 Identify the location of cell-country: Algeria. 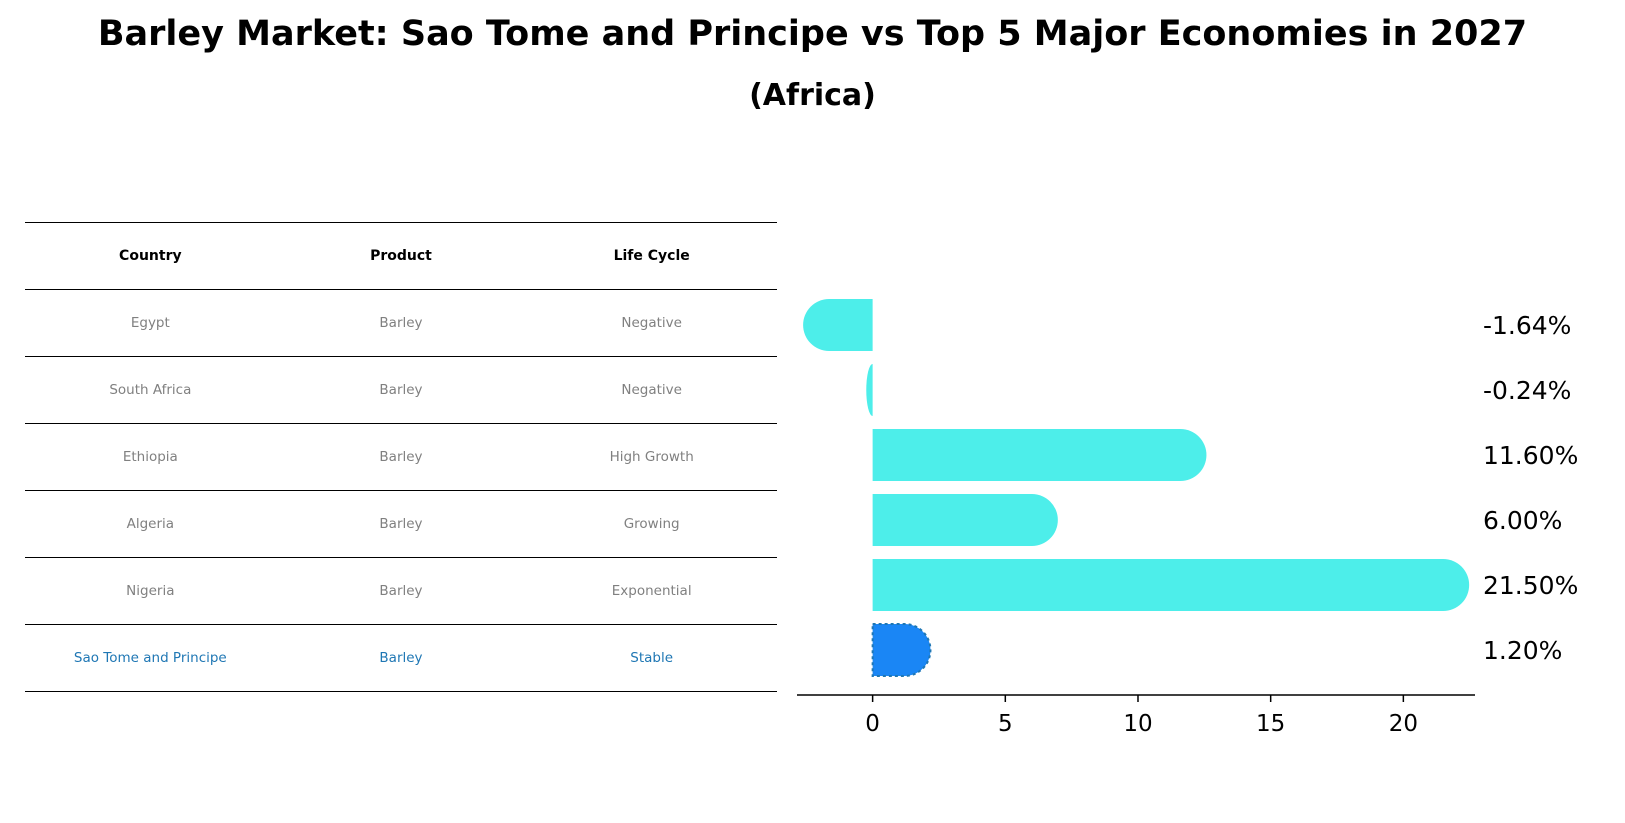
(150, 524).